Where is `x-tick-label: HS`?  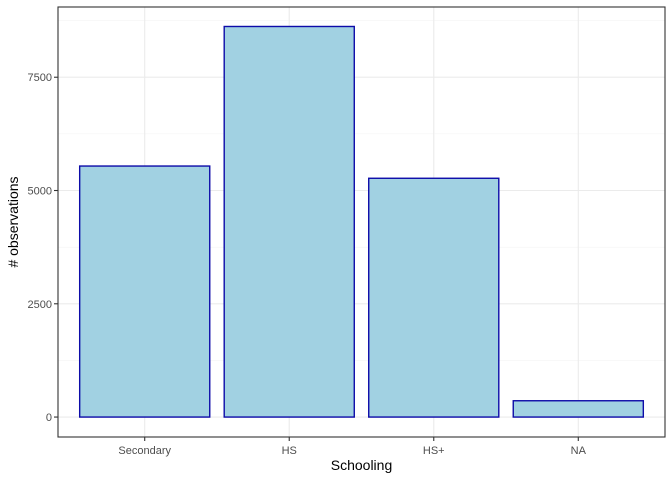
x-tick-label: HS is located at coordinates (289, 451).